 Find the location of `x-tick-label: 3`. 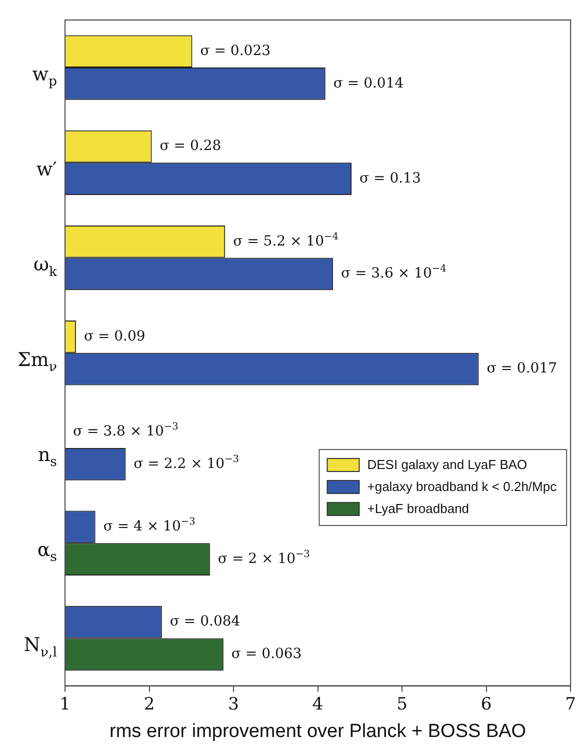

x-tick-label: 3 is located at coordinates (233, 704).